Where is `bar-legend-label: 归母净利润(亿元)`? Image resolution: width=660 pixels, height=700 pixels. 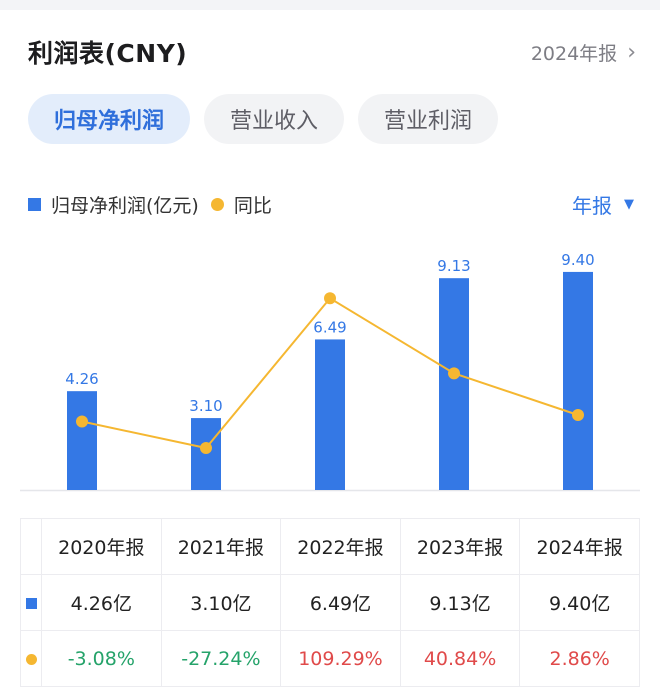
bar-legend-label: 归母净利润(亿元) is located at coordinates (125, 205).